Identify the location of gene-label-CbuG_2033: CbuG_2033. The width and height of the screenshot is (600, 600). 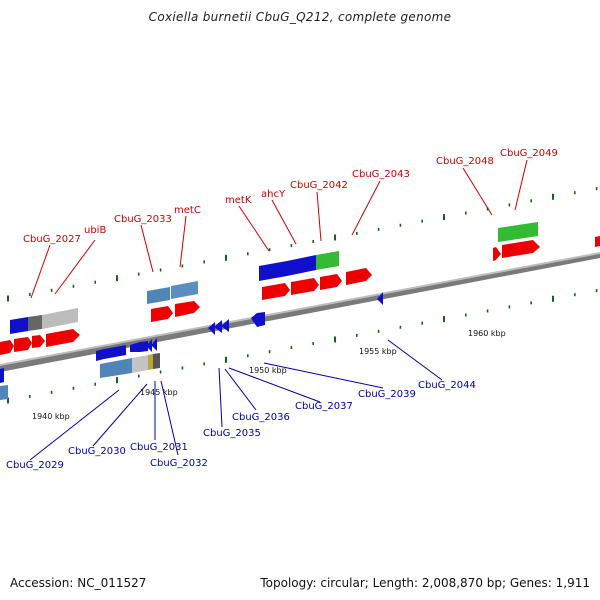
(143, 219).